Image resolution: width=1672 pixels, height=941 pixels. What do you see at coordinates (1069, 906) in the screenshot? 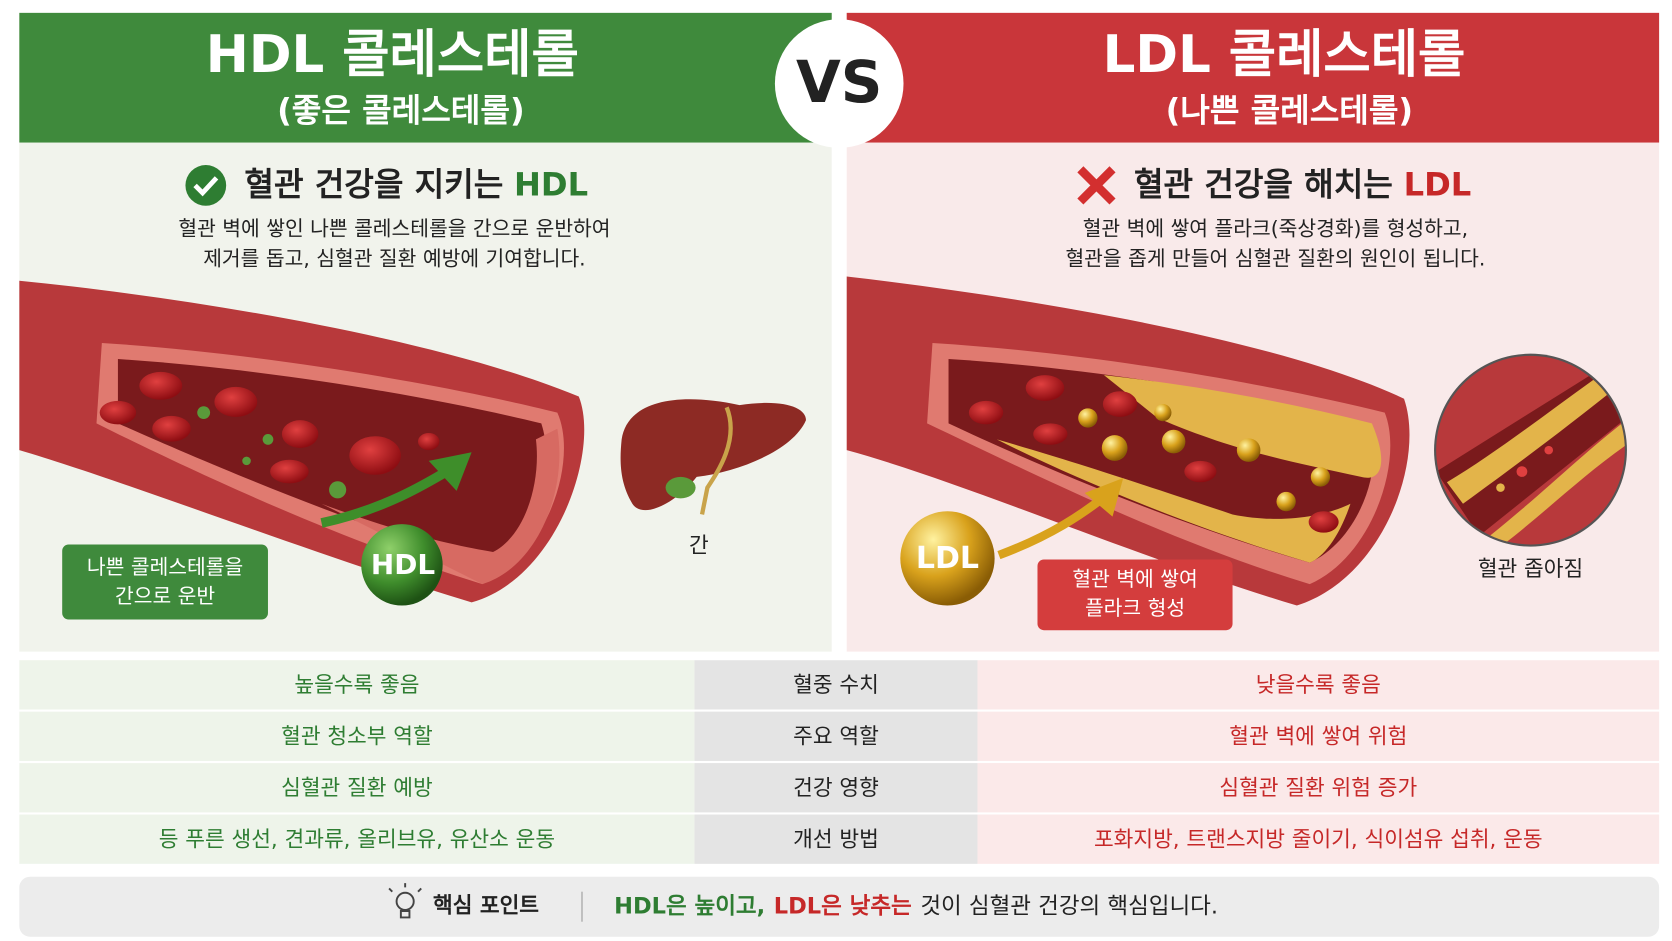
I see `footer-rest: 것이 심혈관 건강의 핵심입니다.` at bounding box center [1069, 906].